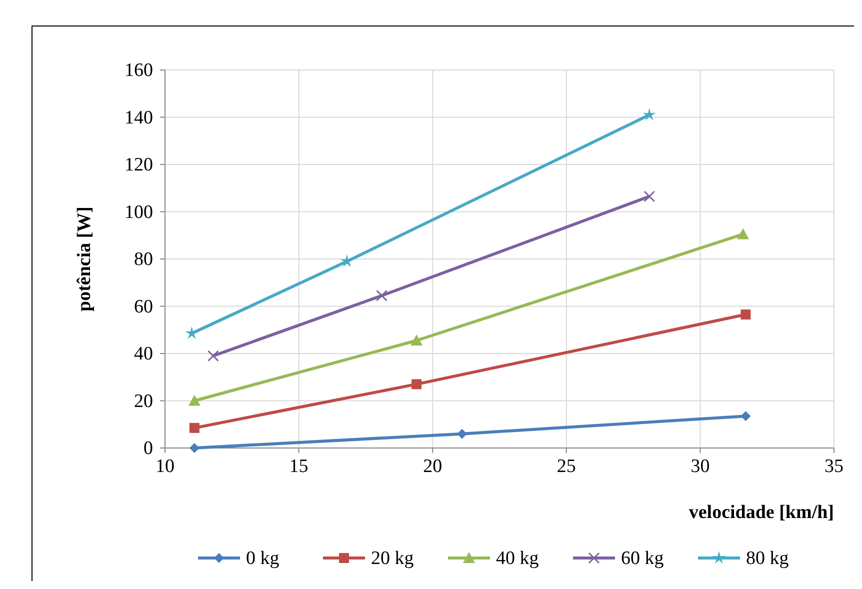 Image resolution: width=862 pixels, height=589 pixels. Describe the element at coordinates (566, 466) in the screenshot. I see `x-tick-label: 25` at that location.